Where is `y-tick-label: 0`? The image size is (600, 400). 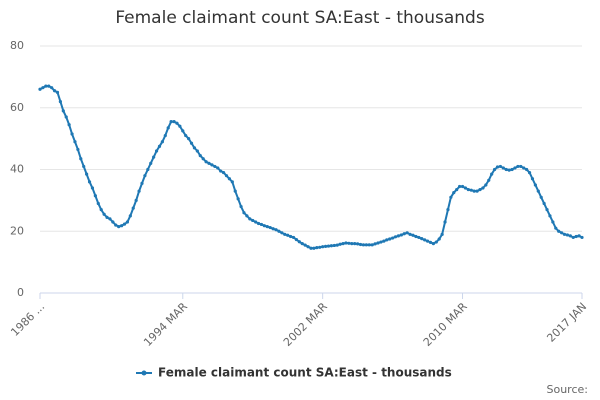 y-tick-label: 0 is located at coordinates (20, 292).